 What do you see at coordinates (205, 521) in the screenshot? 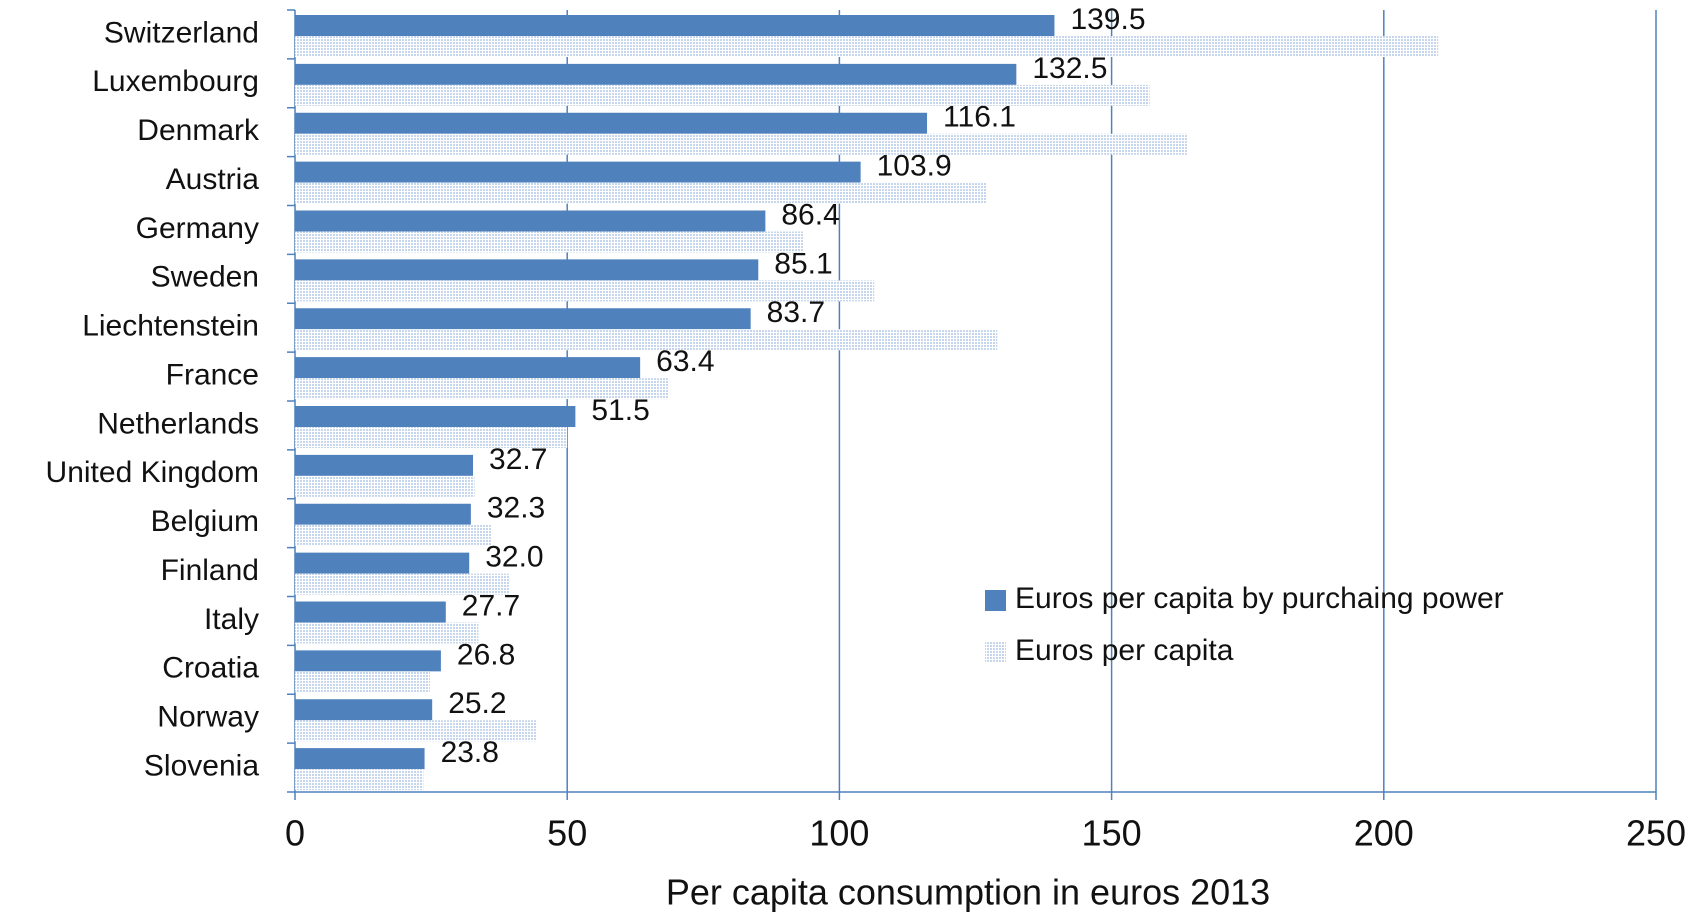
I see `category-label: Belgium` at bounding box center [205, 521].